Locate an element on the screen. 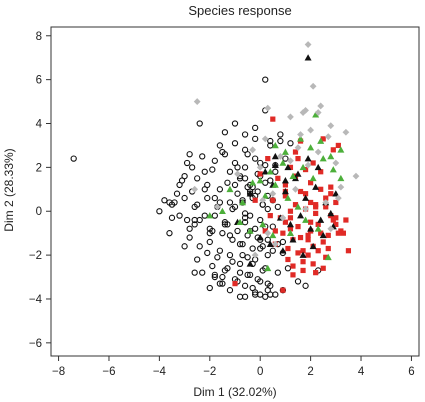 The width and height of the screenshot is (425, 402). y-tick-label: 6 is located at coordinates (39, 81).